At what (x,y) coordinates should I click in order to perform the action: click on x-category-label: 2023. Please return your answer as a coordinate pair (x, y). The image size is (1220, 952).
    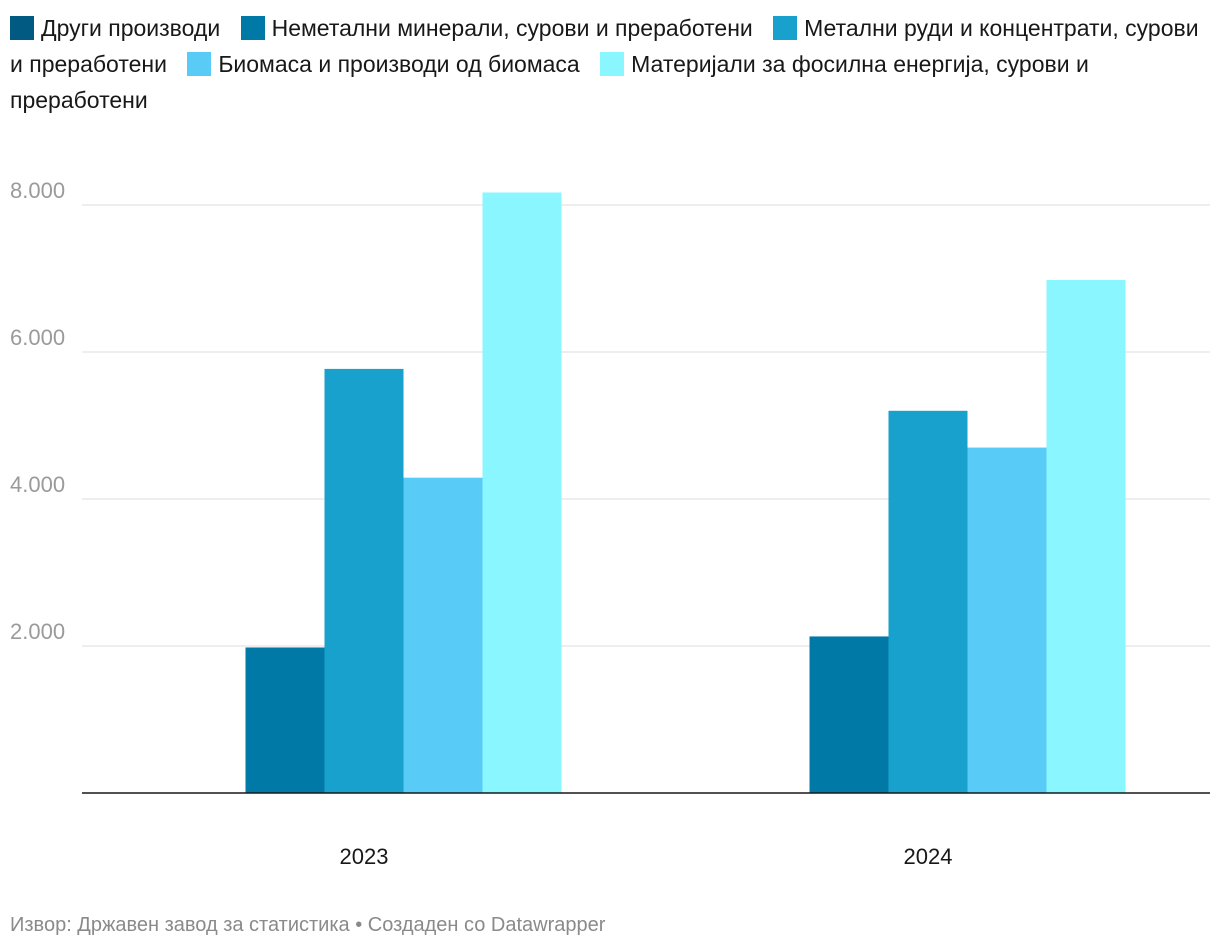
    Looking at the image, I should click on (364, 856).